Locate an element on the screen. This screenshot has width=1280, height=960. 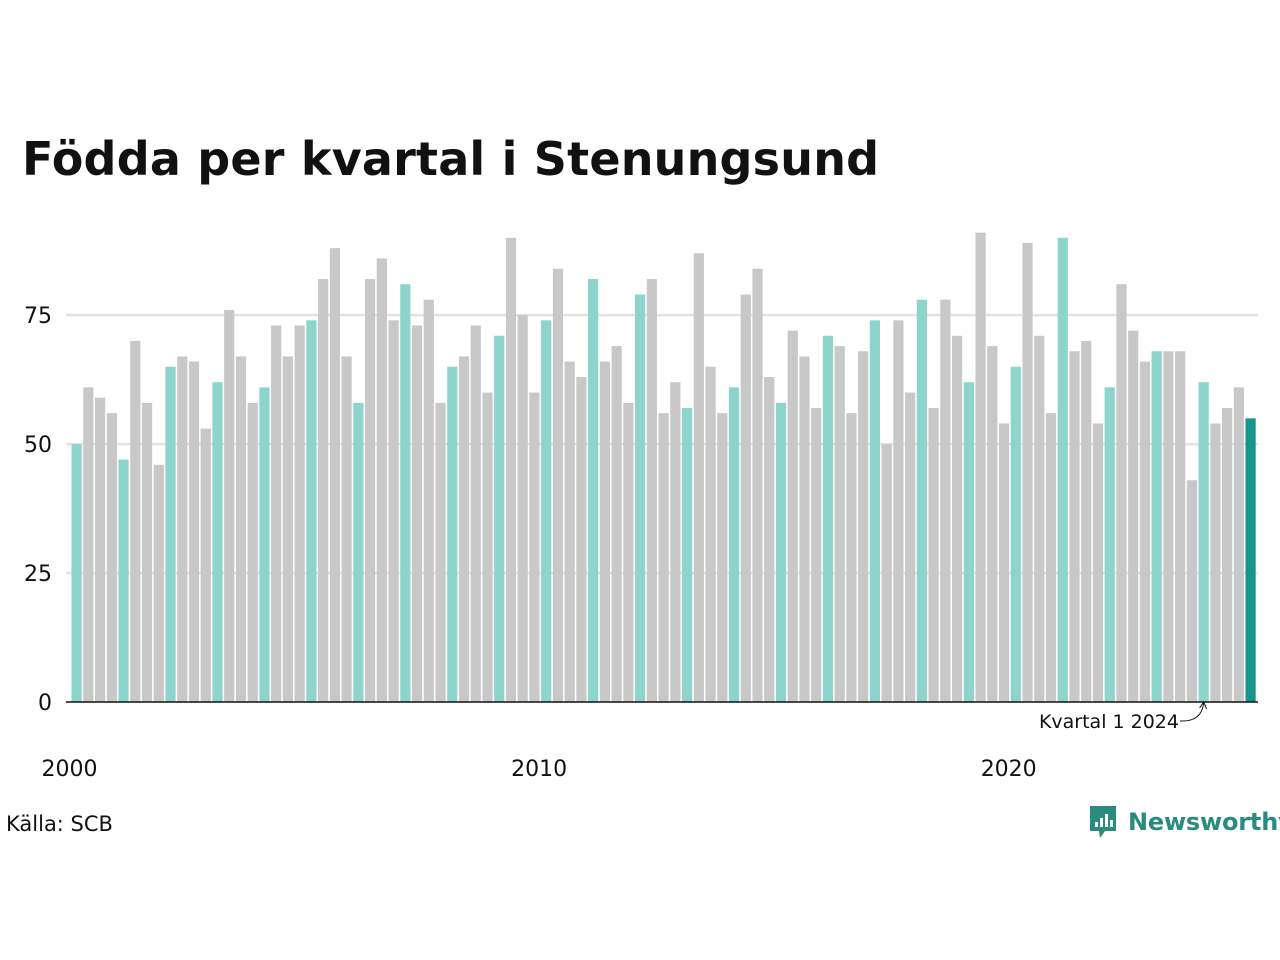
annotation-label: Kvartal 1 2024 is located at coordinates (1109, 722).